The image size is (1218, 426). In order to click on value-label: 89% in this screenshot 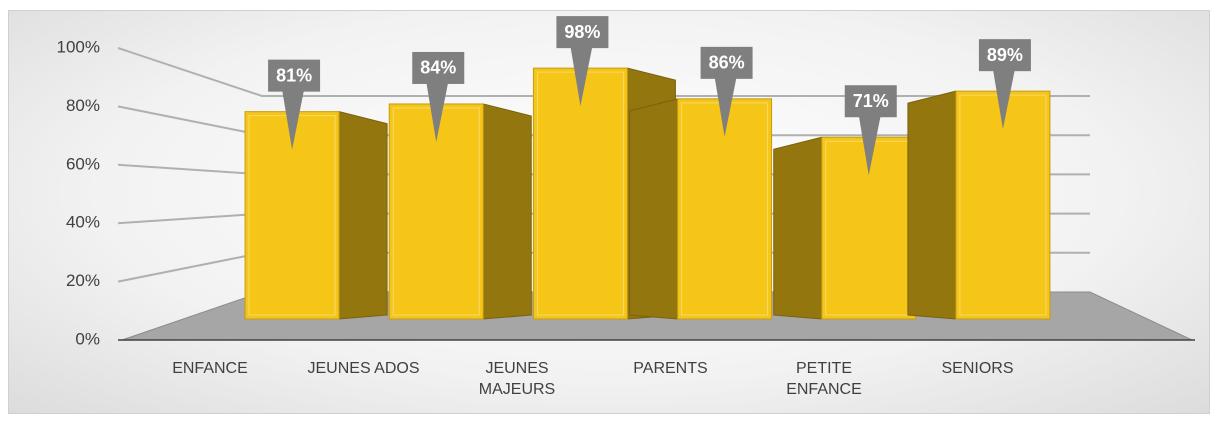, I will do `click(1005, 55)`.